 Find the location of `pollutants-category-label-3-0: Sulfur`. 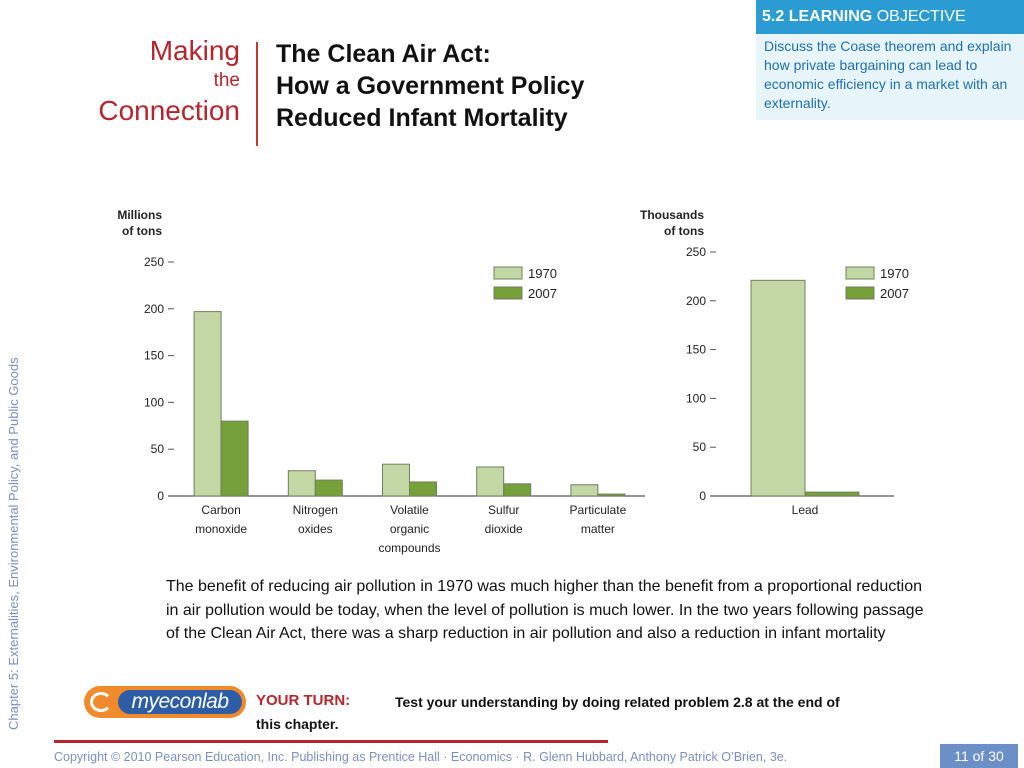

pollutants-category-label-3-0: Sulfur is located at coordinates (503, 510).